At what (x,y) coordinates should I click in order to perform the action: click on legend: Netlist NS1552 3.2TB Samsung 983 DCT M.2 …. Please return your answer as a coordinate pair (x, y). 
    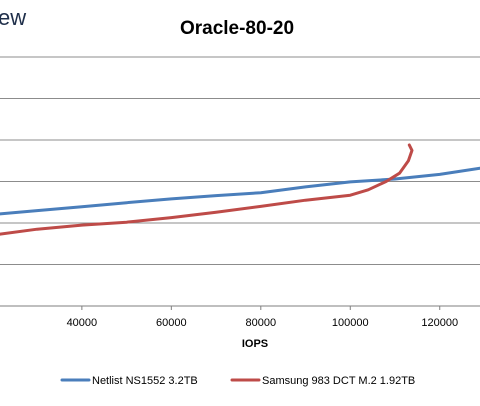
    Looking at the image, I should click on (237, 381).